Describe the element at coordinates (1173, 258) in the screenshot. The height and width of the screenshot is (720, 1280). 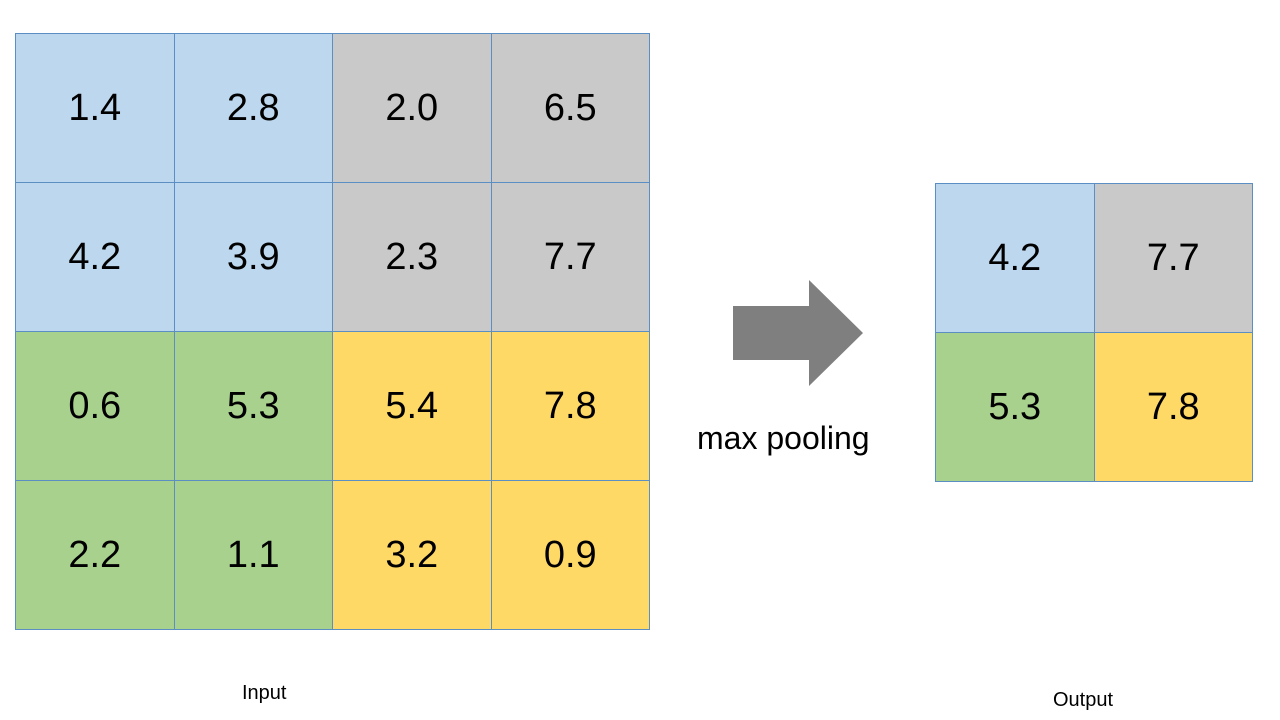
I see `output-cell: 7.7` at that location.